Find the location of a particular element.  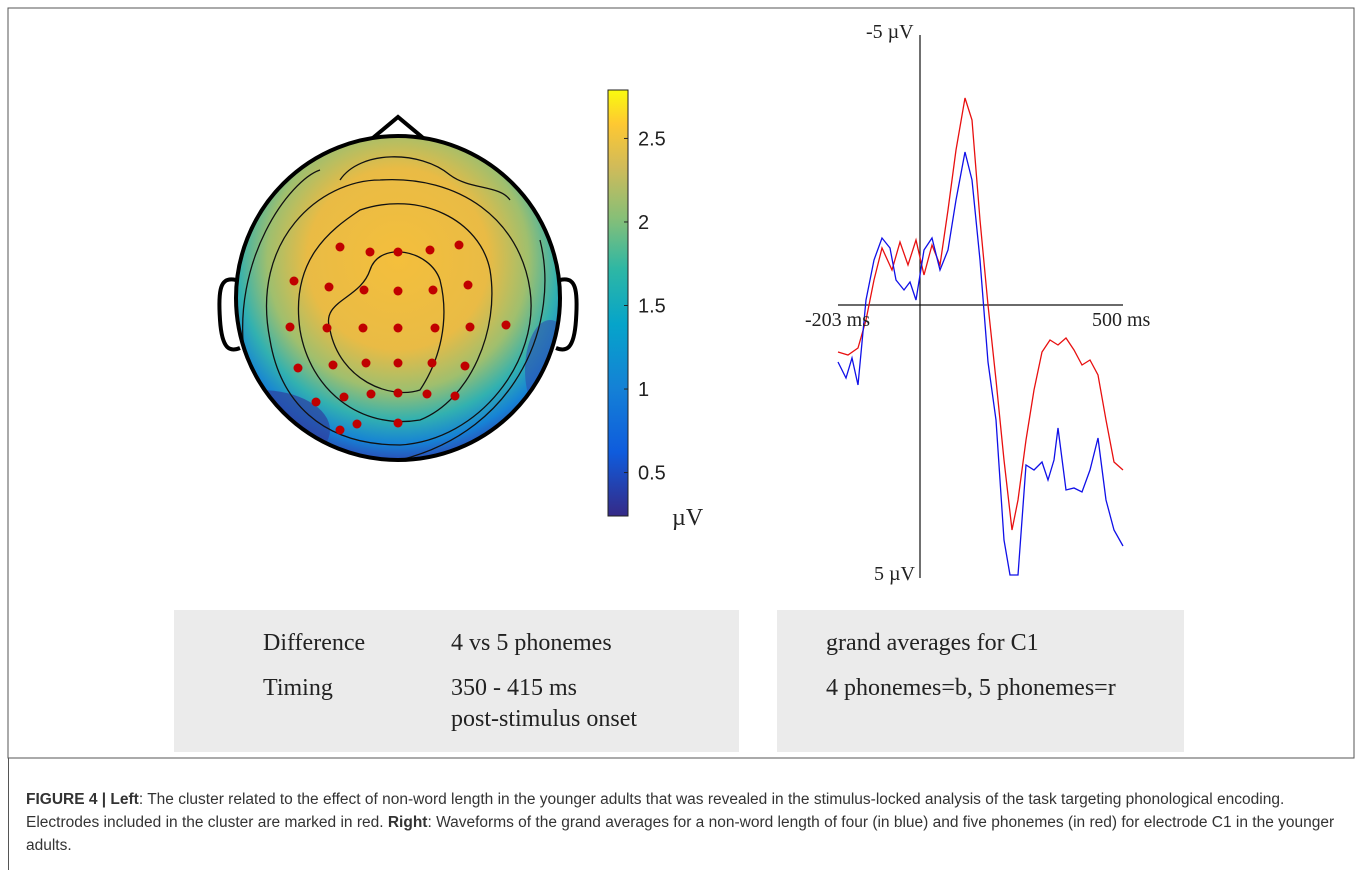

box-line: grand averages for C1 is located at coordinates (932, 643).